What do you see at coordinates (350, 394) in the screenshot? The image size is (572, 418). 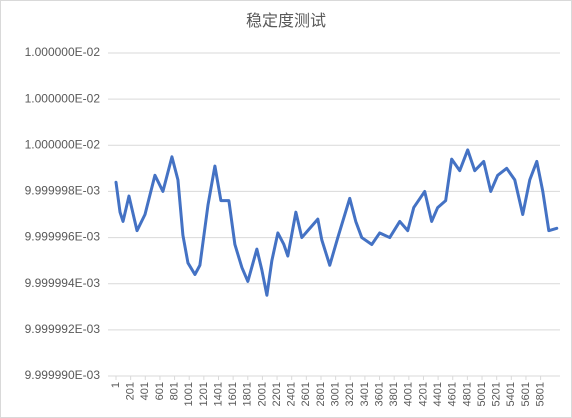 I see `x-tick-label: 3201` at bounding box center [350, 394].